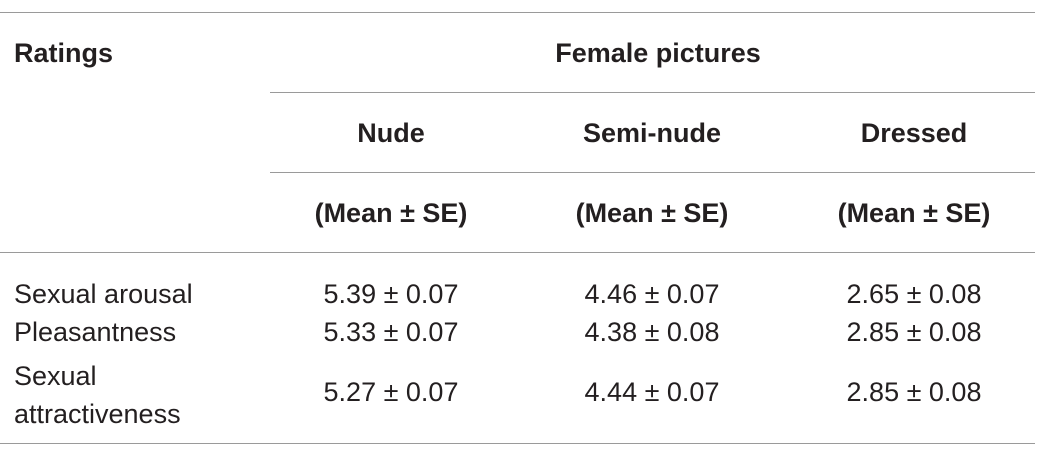 The image size is (1051, 461). What do you see at coordinates (652, 92) in the screenshot?
I see `group-header-rule` at bounding box center [652, 92].